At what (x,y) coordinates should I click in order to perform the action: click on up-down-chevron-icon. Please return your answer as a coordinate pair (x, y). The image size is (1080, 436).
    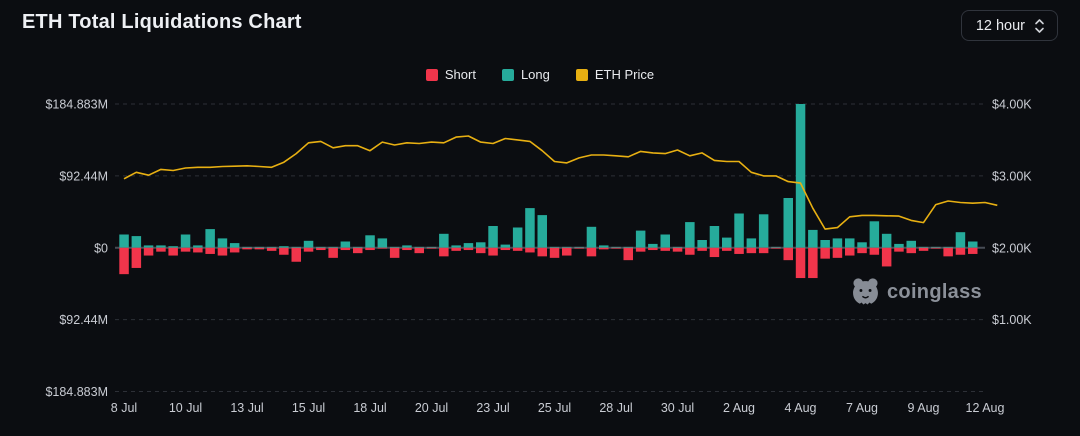
    Looking at the image, I should click on (1039, 25).